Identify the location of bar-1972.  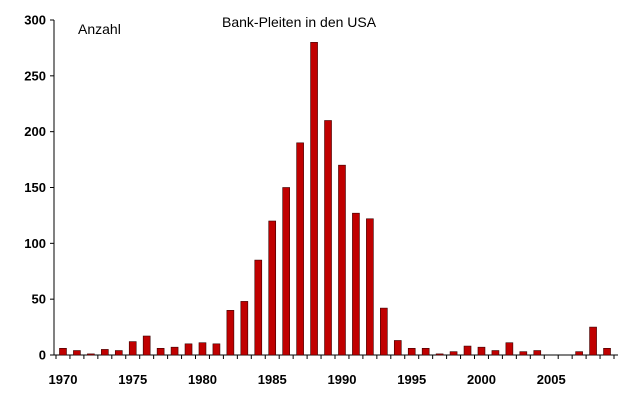
(91, 354).